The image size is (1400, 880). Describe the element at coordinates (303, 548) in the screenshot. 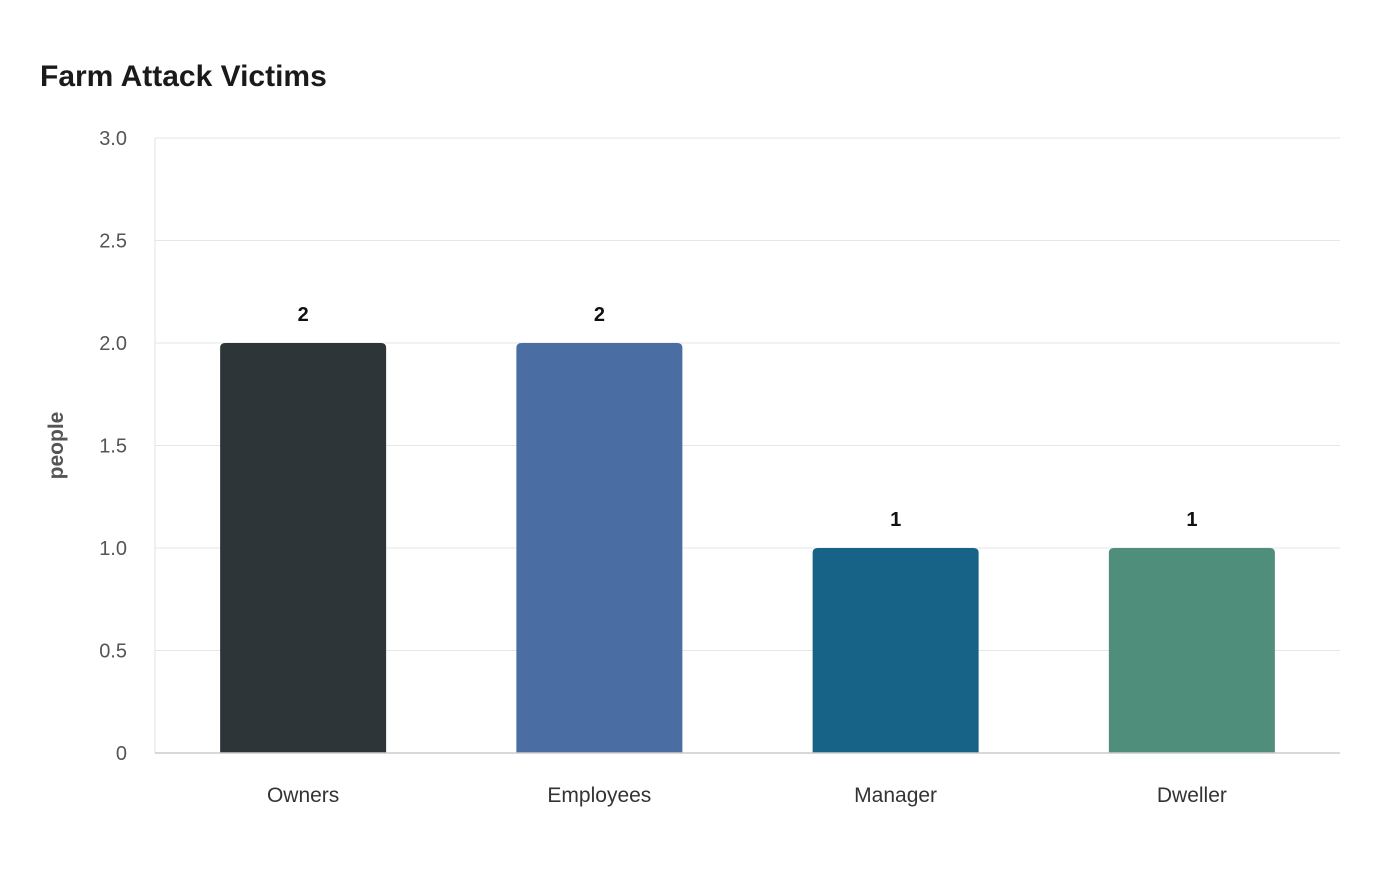

I see `bar-owners` at that location.